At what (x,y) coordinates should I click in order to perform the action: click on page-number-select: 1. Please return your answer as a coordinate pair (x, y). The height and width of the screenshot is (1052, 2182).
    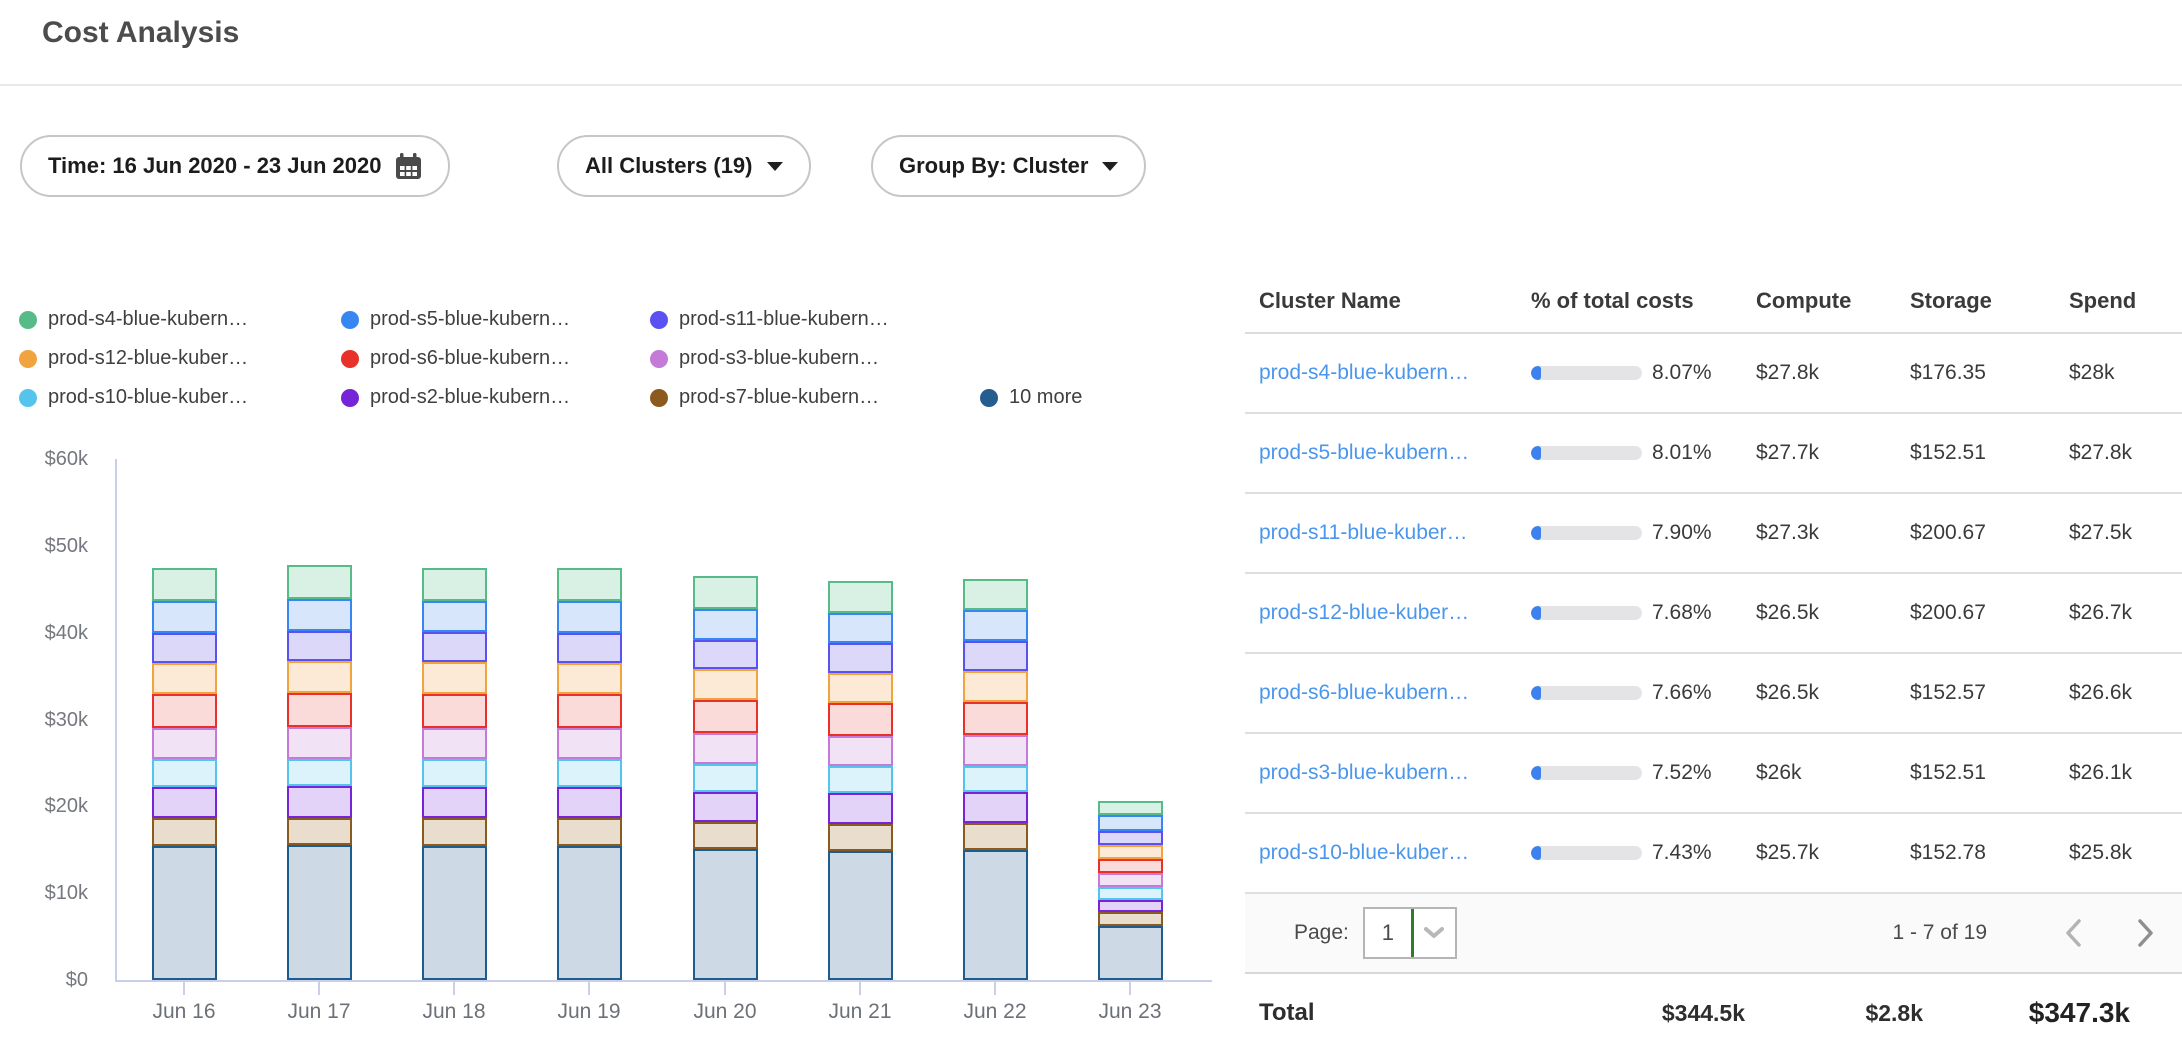
    Looking at the image, I should click on (1409, 933).